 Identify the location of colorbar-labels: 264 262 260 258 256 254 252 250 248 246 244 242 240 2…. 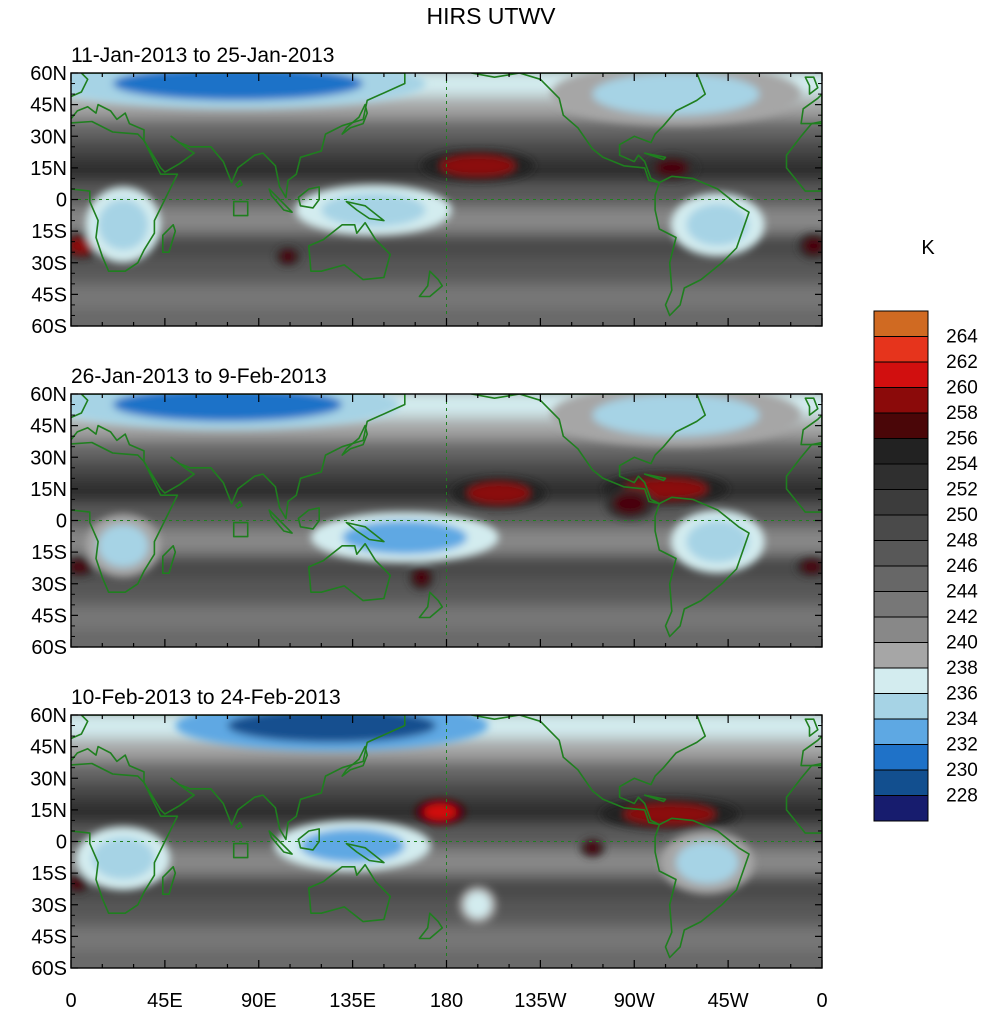
(962, 567).